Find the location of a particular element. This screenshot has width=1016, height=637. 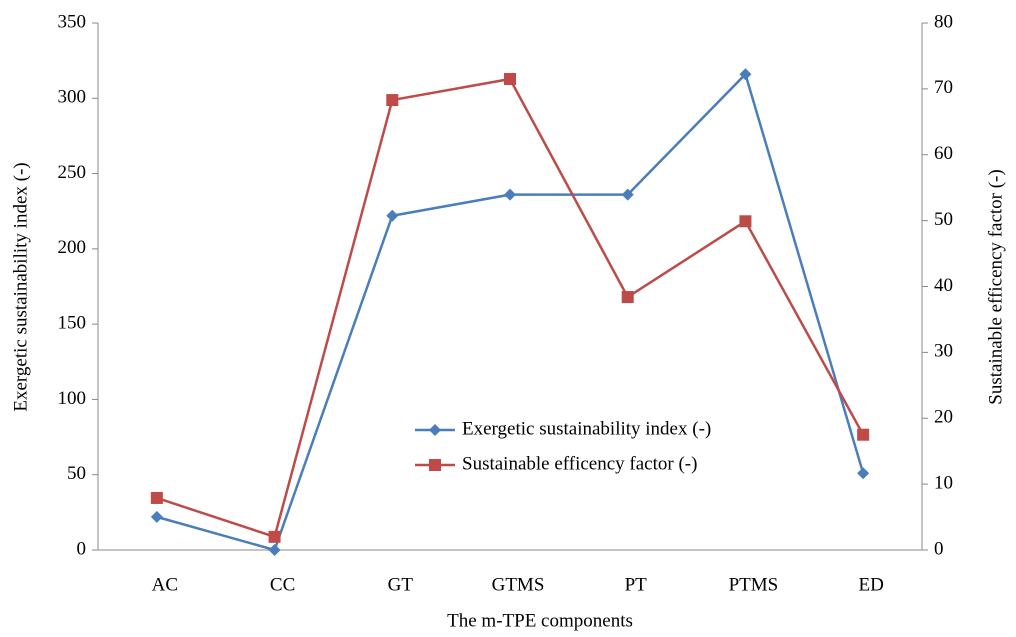

y-tick-label: 0 is located at coordinates (82, 548).